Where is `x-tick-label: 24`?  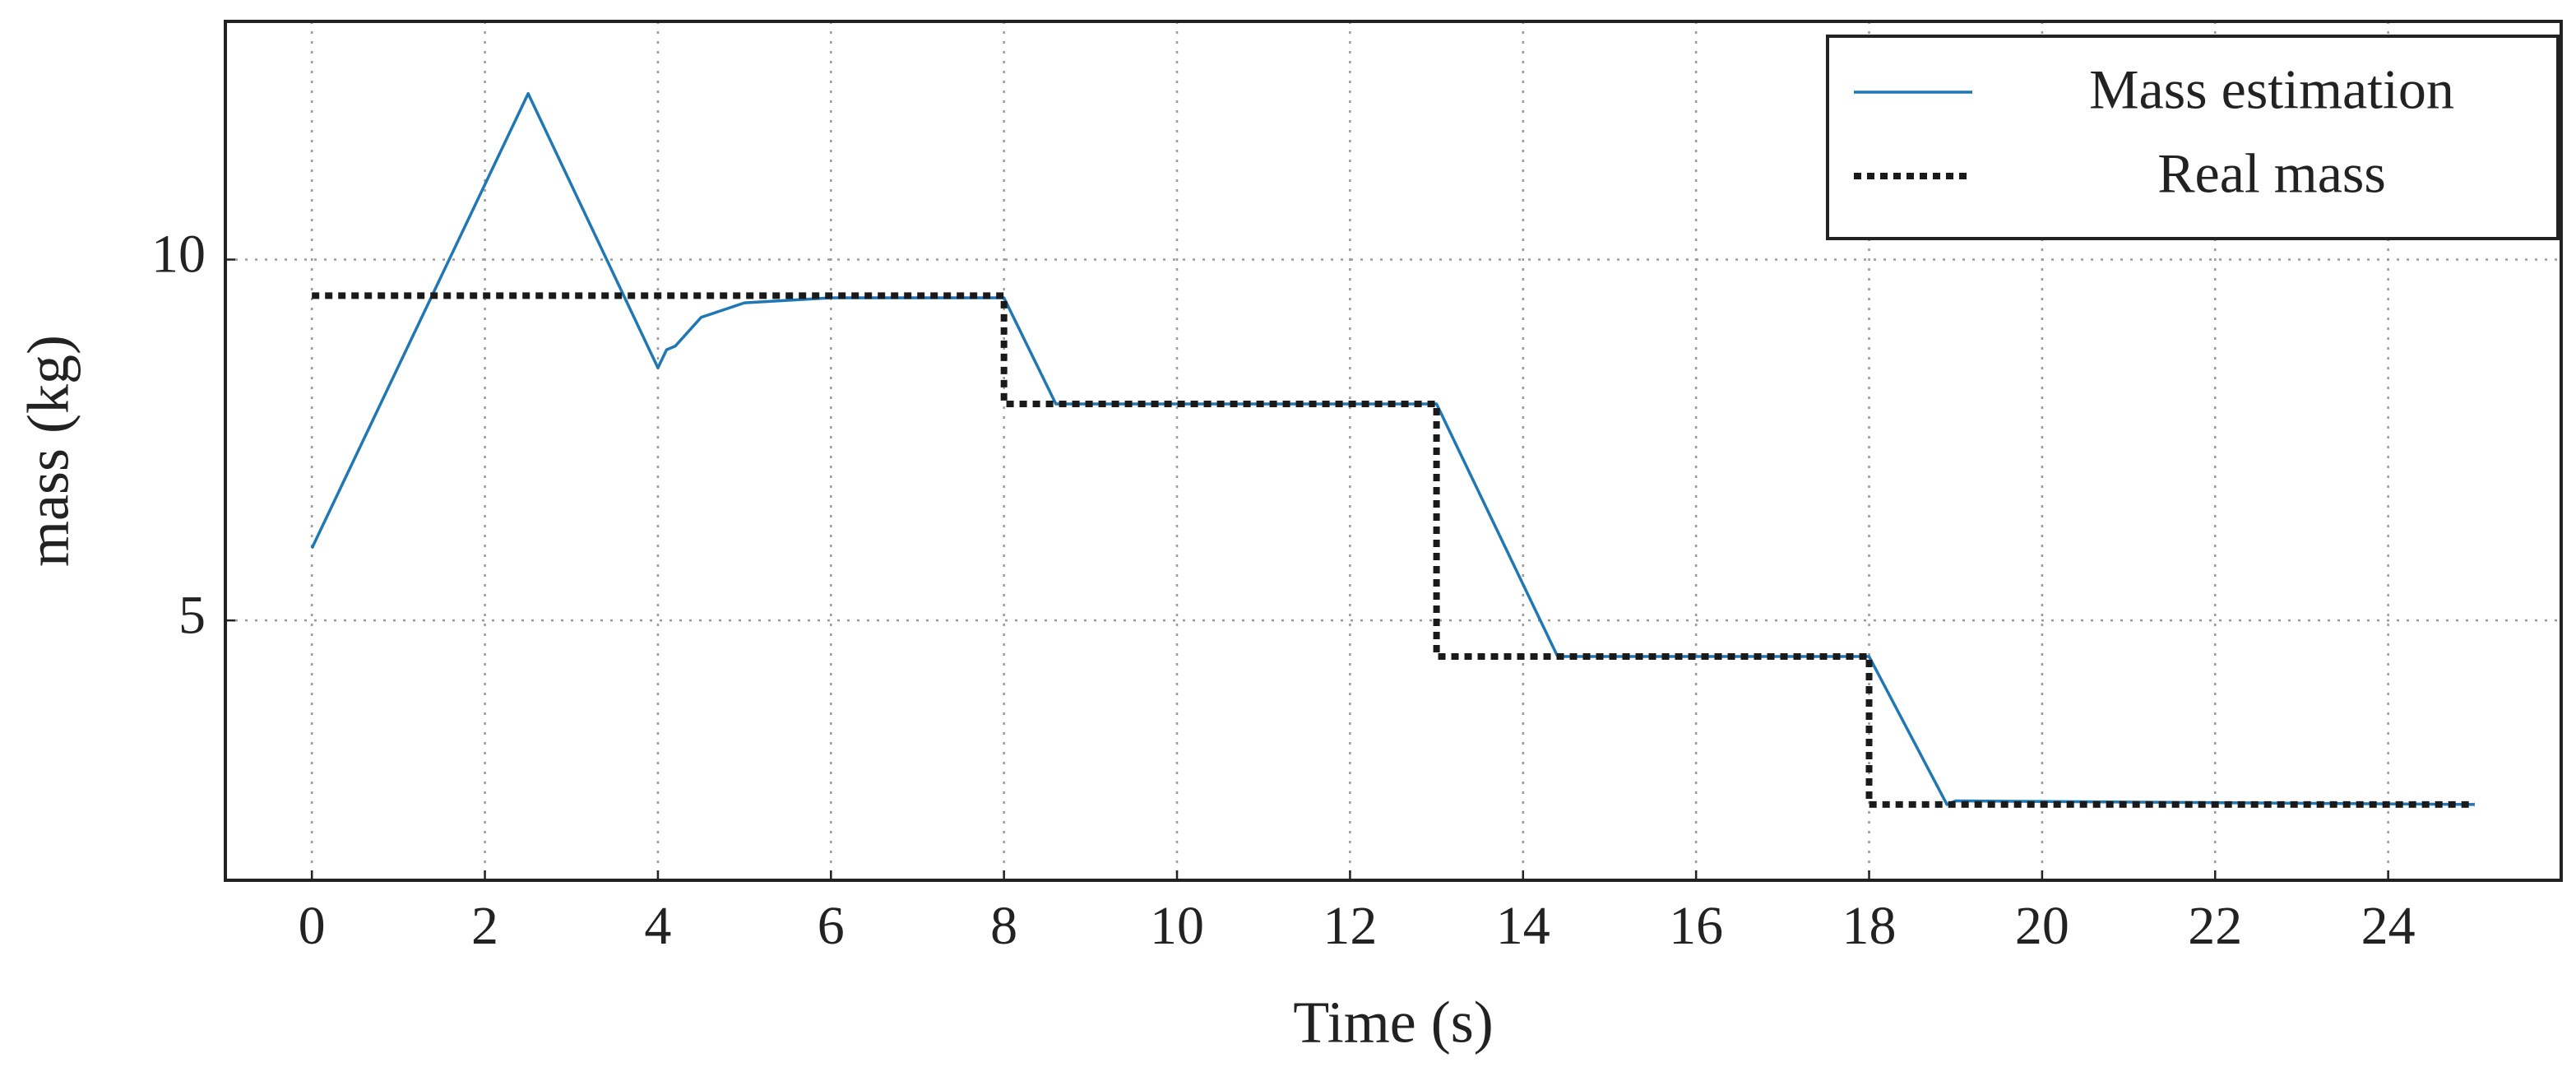
x-tick-label: 24 is located at coordinates (2388, 926).